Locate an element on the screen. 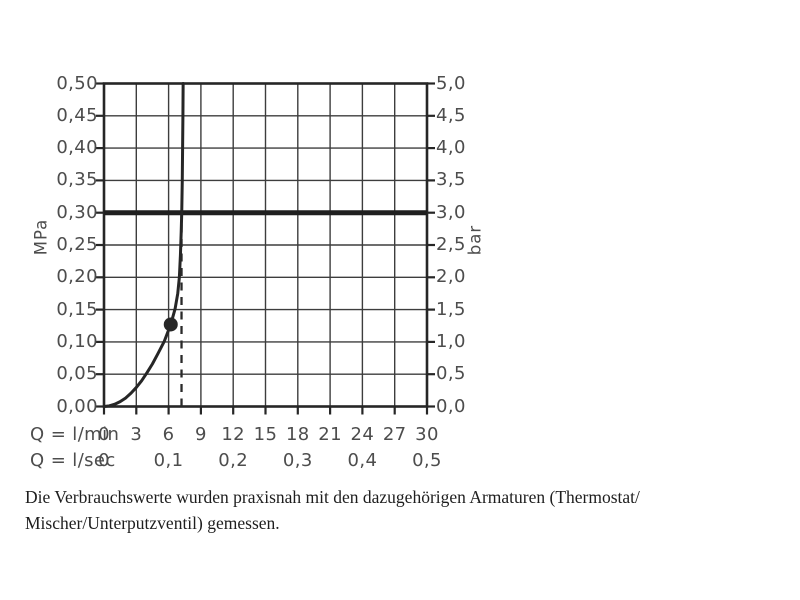  y-axis-right-tick-label: 0,5 is located at coordinates (451, 374).